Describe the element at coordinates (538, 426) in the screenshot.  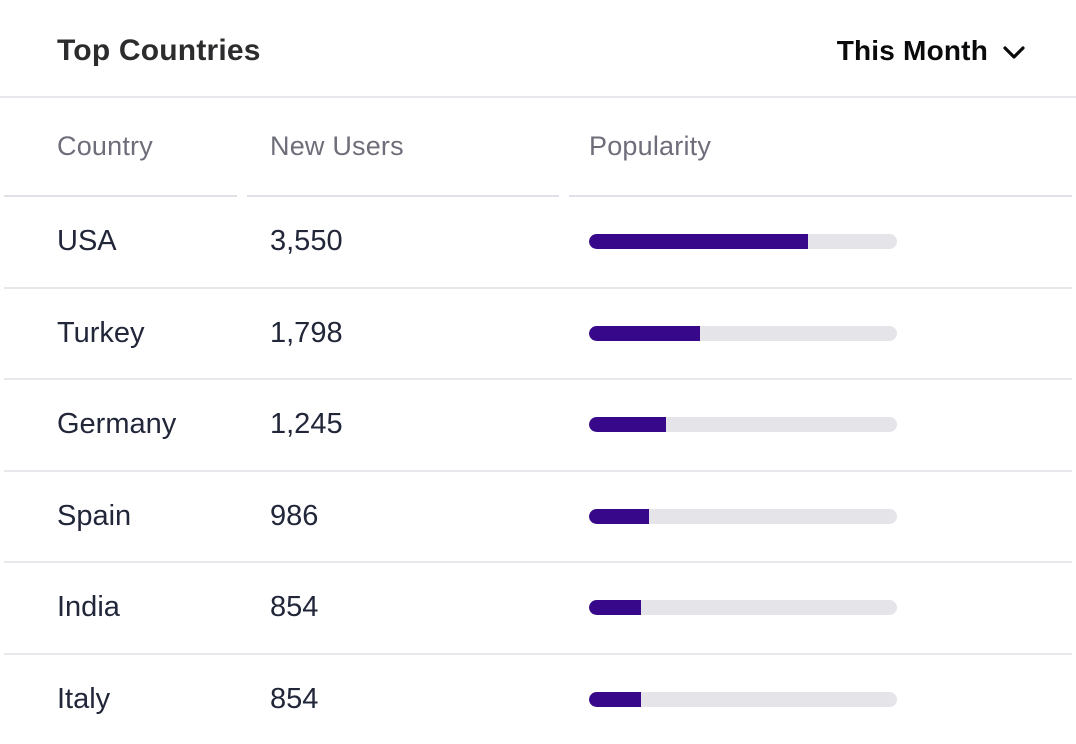
I see `table-row: Germany 1,245` at that location.